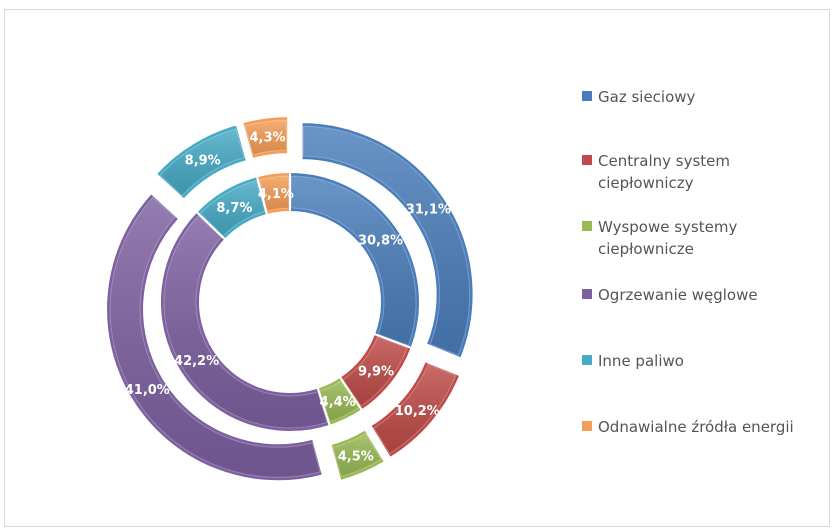 The height and width of the screenshot is (532, 834). I want to click on outer-label-gaz-sieciowy: 31,1%, so click(428, 210).